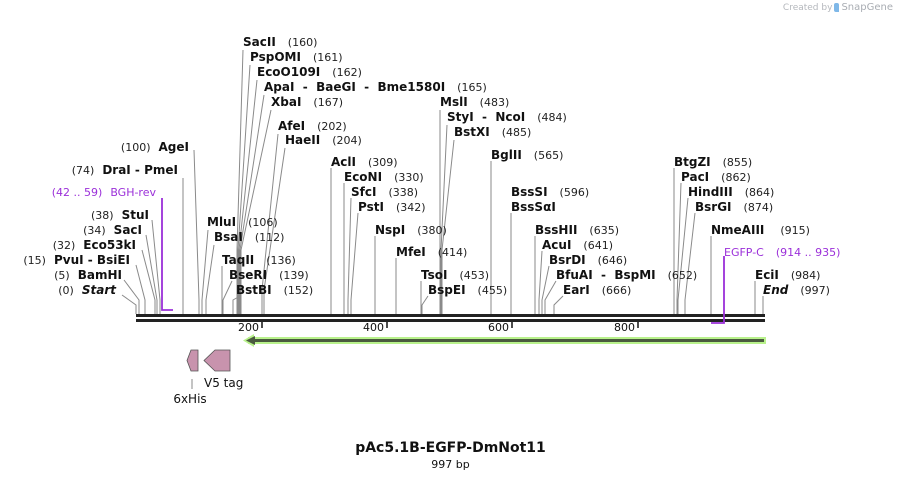 The height and width of the screenshot is (480, 901). I want to click on site-sfci: SfcI (338), so click(384, 192).